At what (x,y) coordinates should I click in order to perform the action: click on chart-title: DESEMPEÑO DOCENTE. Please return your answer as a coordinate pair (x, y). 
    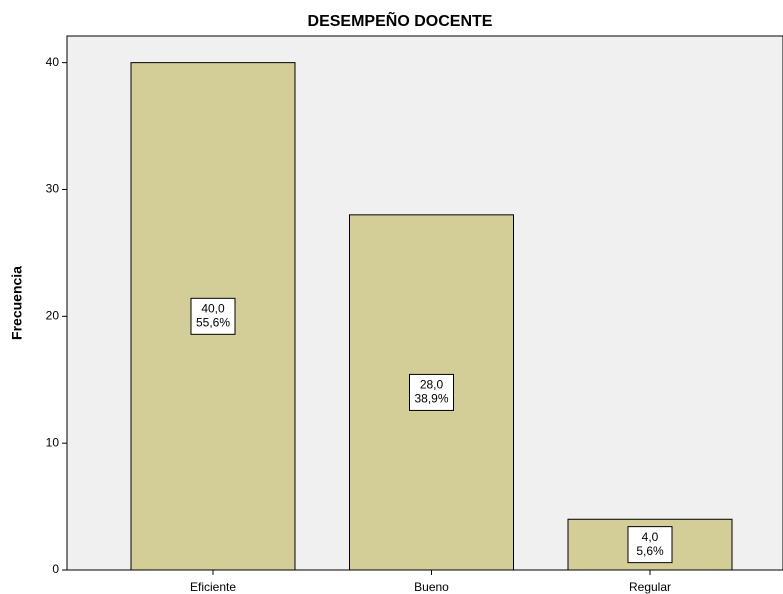
    Looking at the image, I should click on (400, 20).